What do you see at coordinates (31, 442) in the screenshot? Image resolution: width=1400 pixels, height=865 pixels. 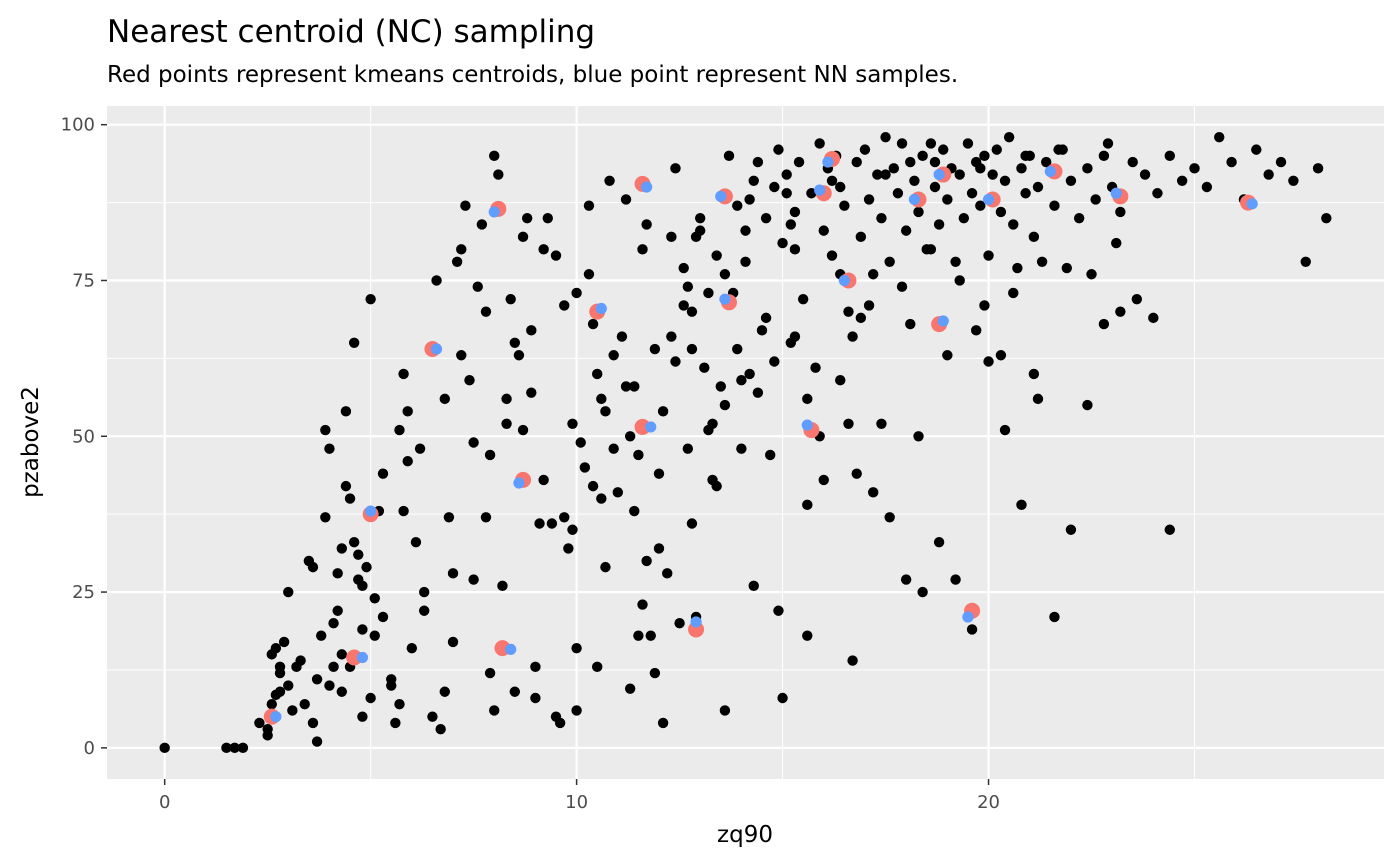 I see `y-axis-title: pzabove2` at bounding box center [31, 442].